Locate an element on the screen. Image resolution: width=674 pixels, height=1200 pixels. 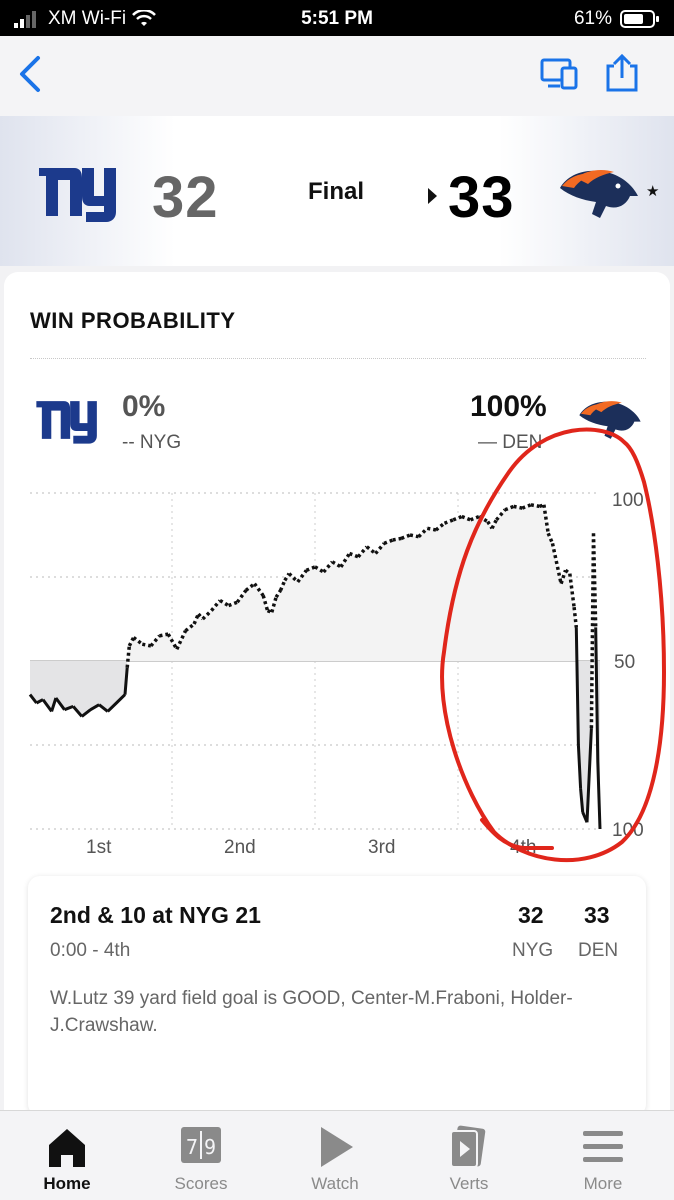
x-tick-label: 3rd is located at coordinates (381, 847).